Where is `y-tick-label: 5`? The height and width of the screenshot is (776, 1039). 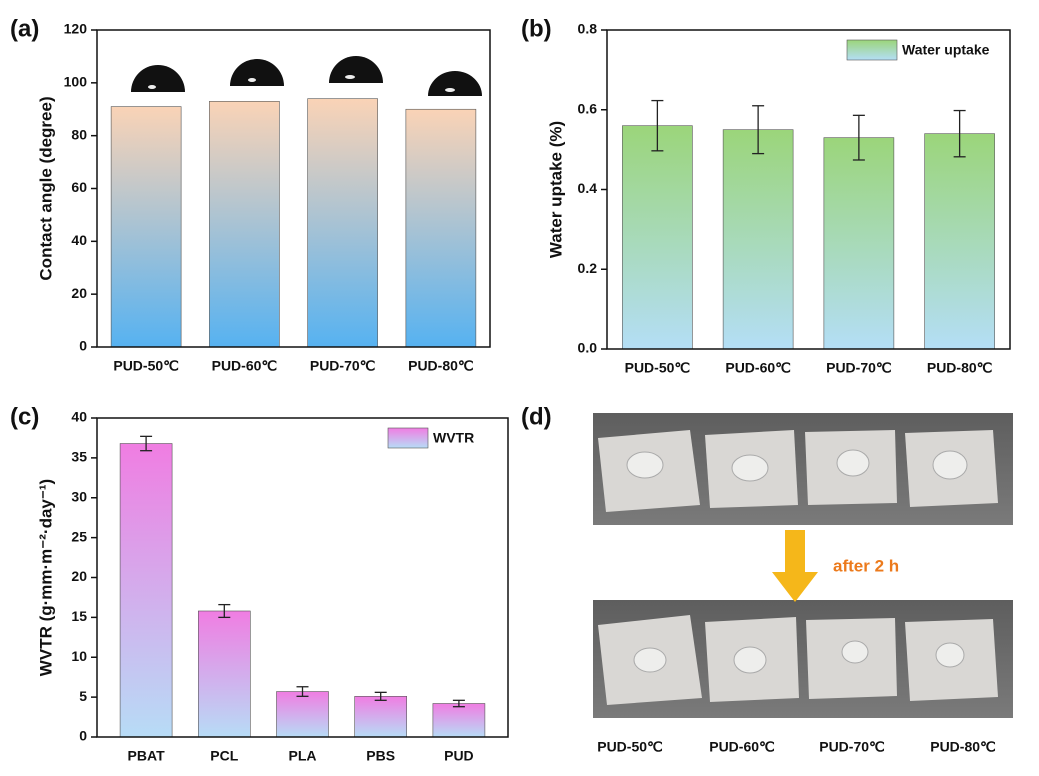
y-tick-label: 5 is located at coordinates (83, 696).